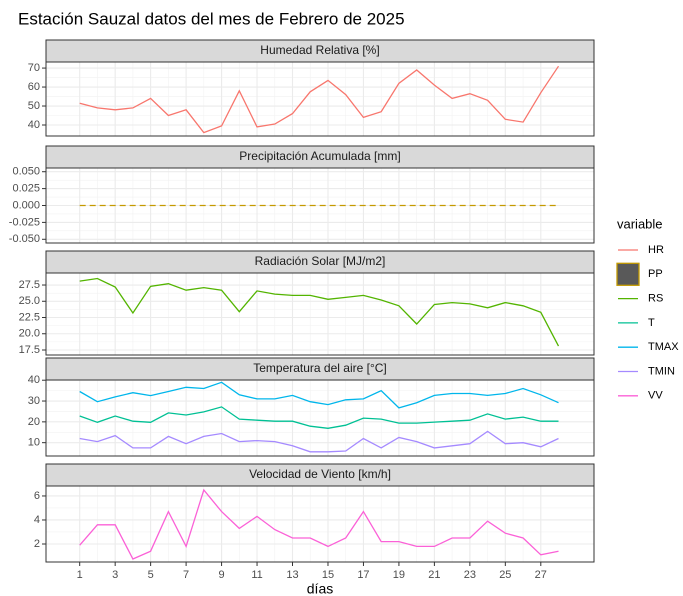  What do you see at coordinates (26, 189) in the screenshot?
I see `y-tick-label: 0.025` at bounding box center [26, 189].